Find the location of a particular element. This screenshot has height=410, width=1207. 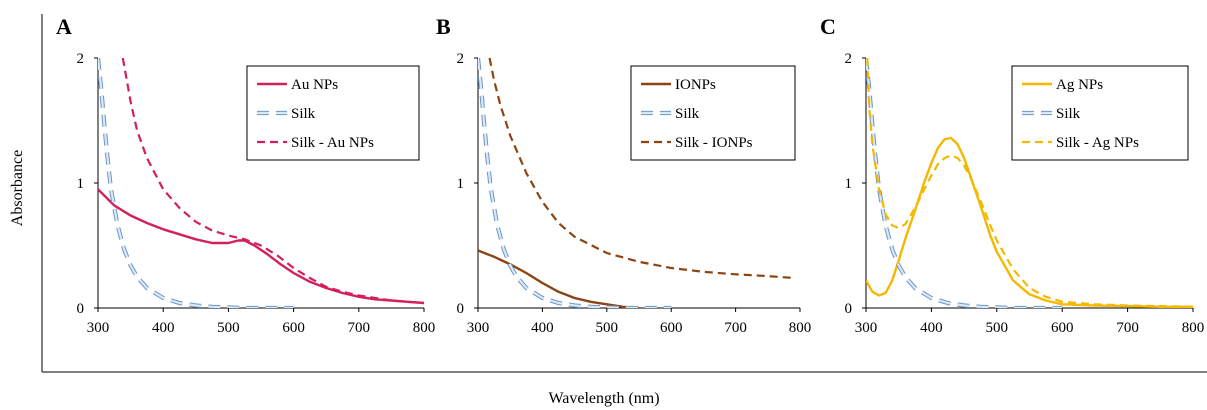

legend-label: Silk - Au NPs is located at coordinates (332, 143).